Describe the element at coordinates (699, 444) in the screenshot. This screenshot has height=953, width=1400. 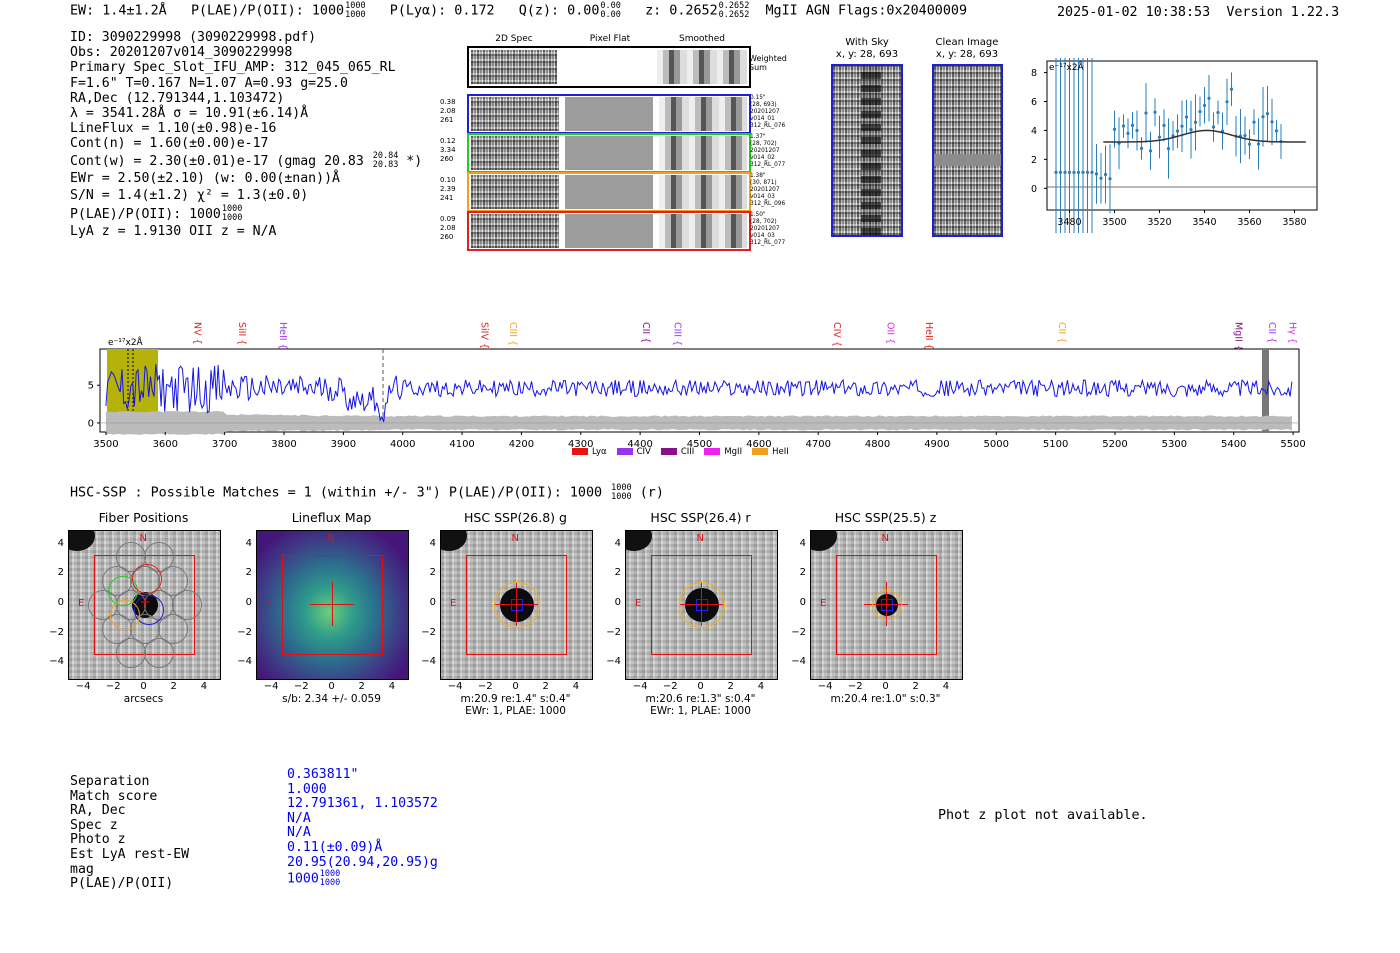
I see `full-xtick-label: 4500` at that location.